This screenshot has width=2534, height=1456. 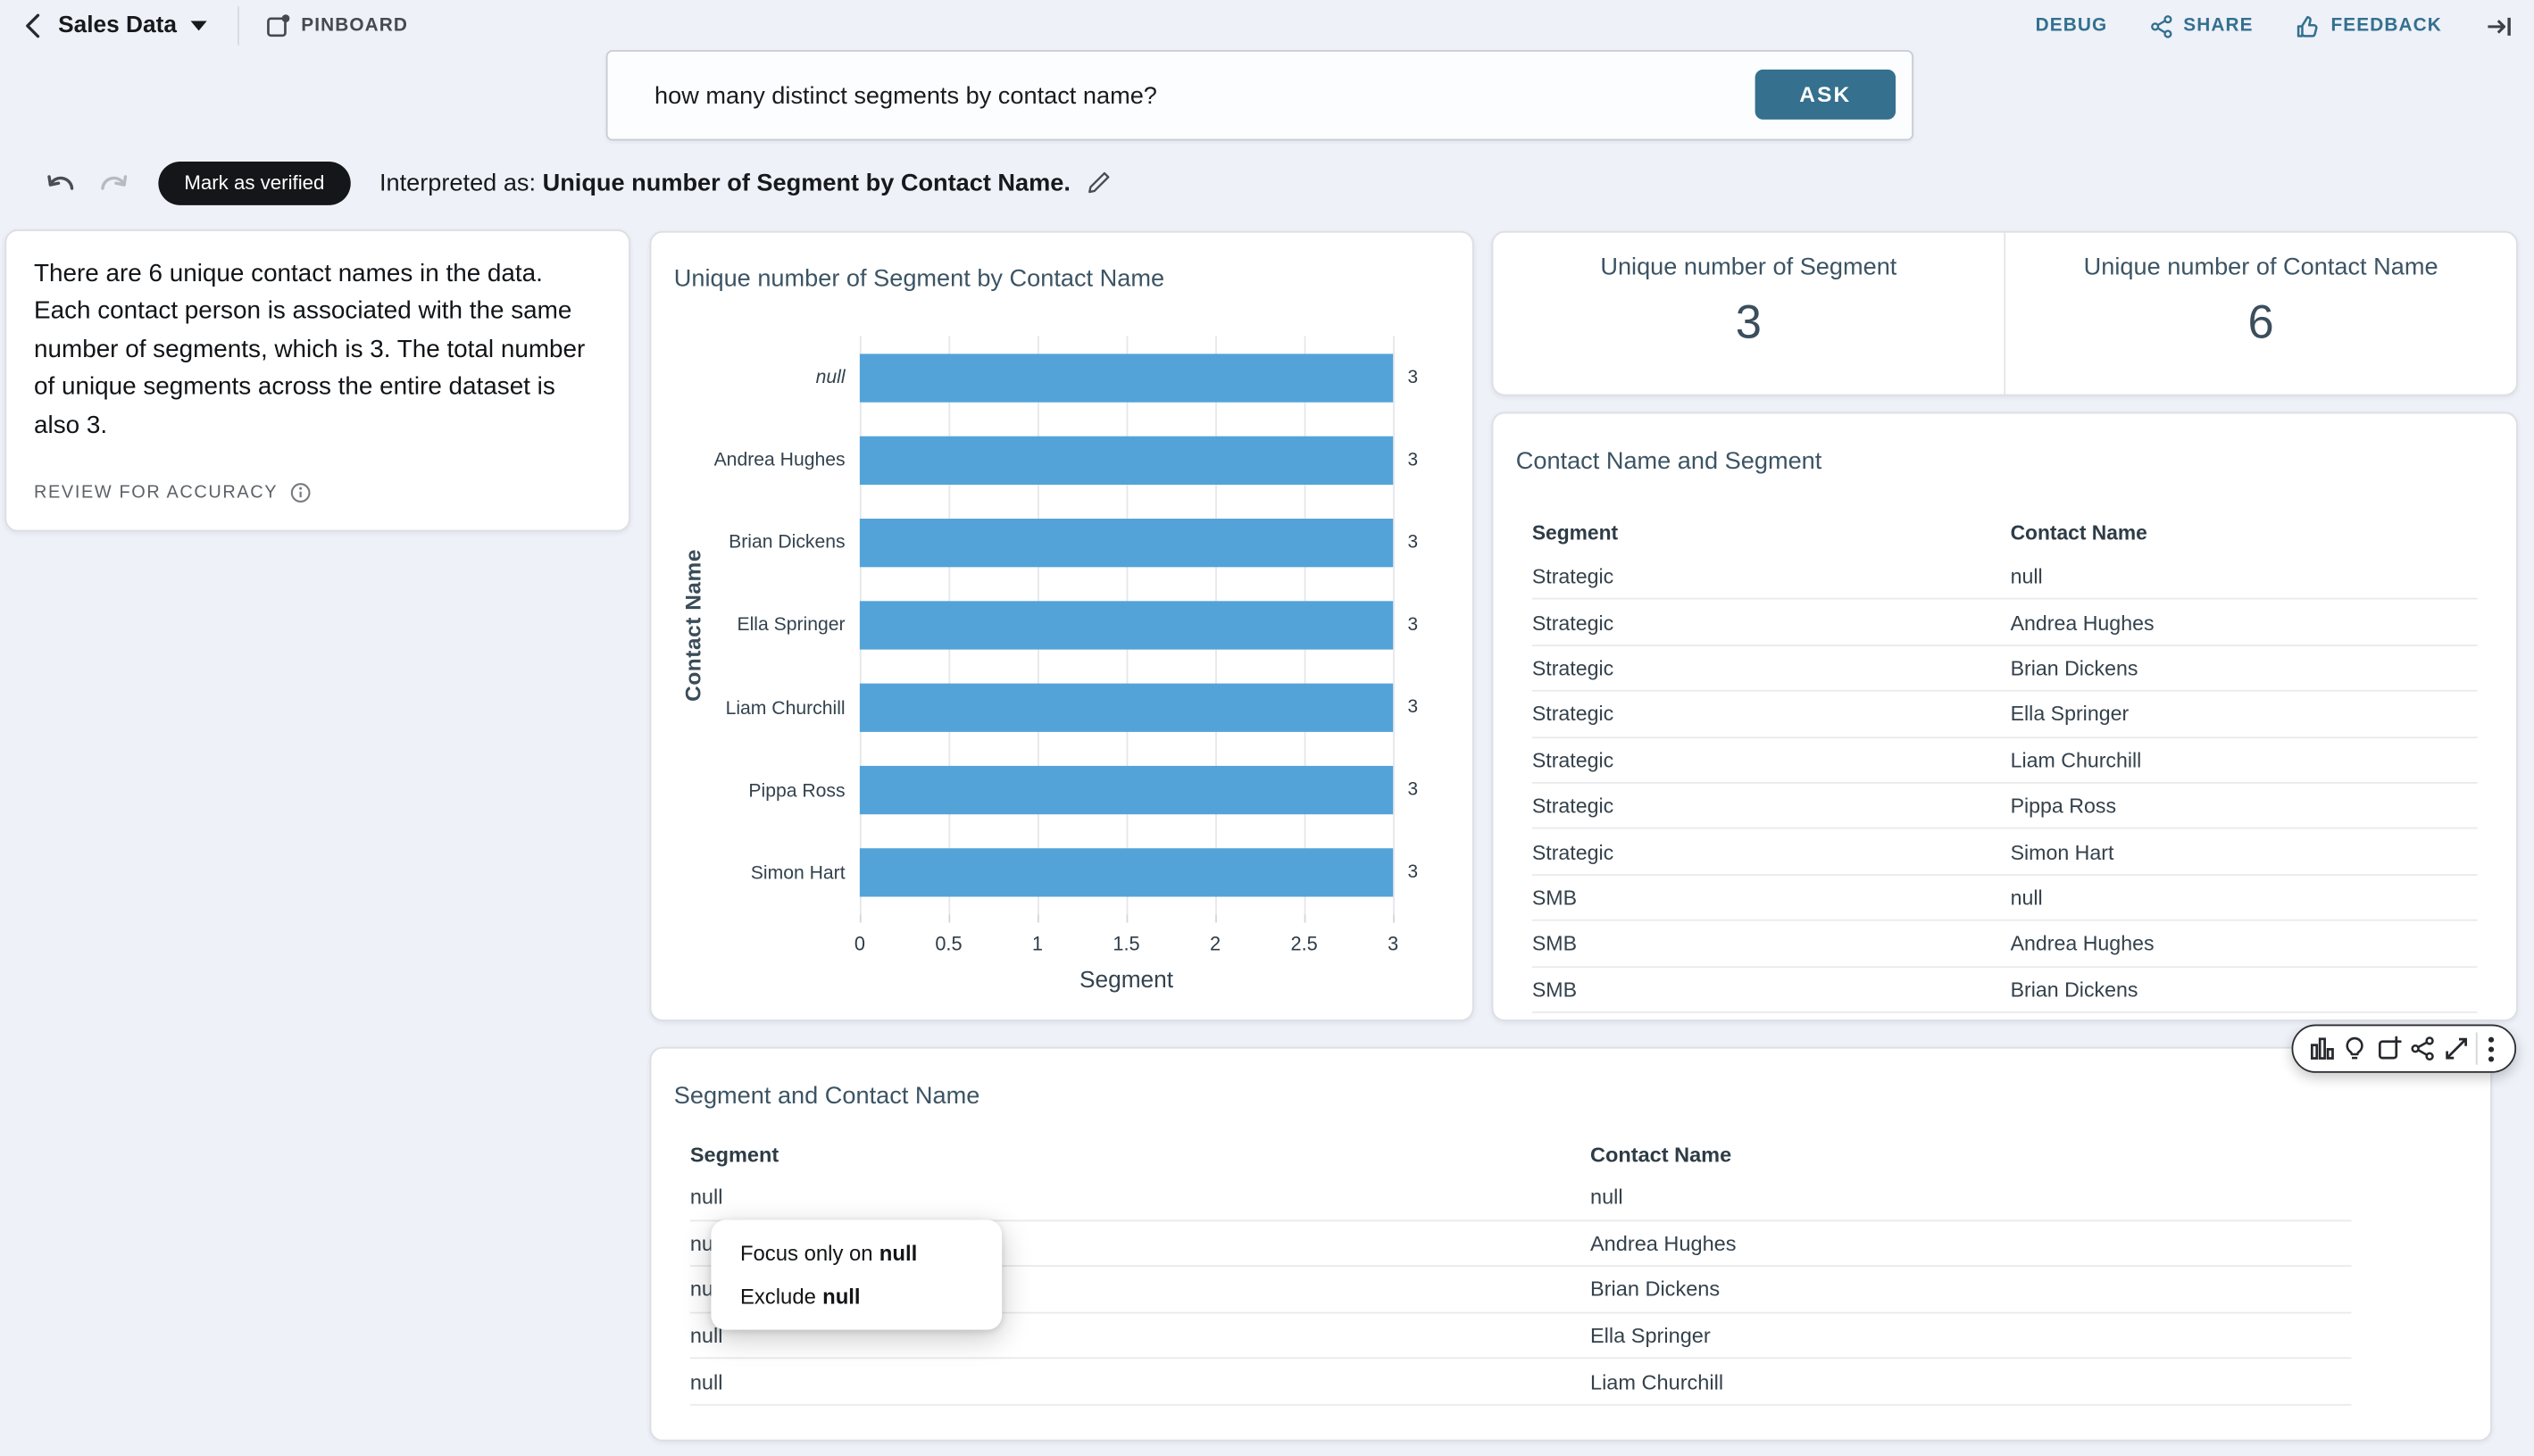 I want to click on table-row: Strategic Brian Dickens, so click(x=2005, y=669).